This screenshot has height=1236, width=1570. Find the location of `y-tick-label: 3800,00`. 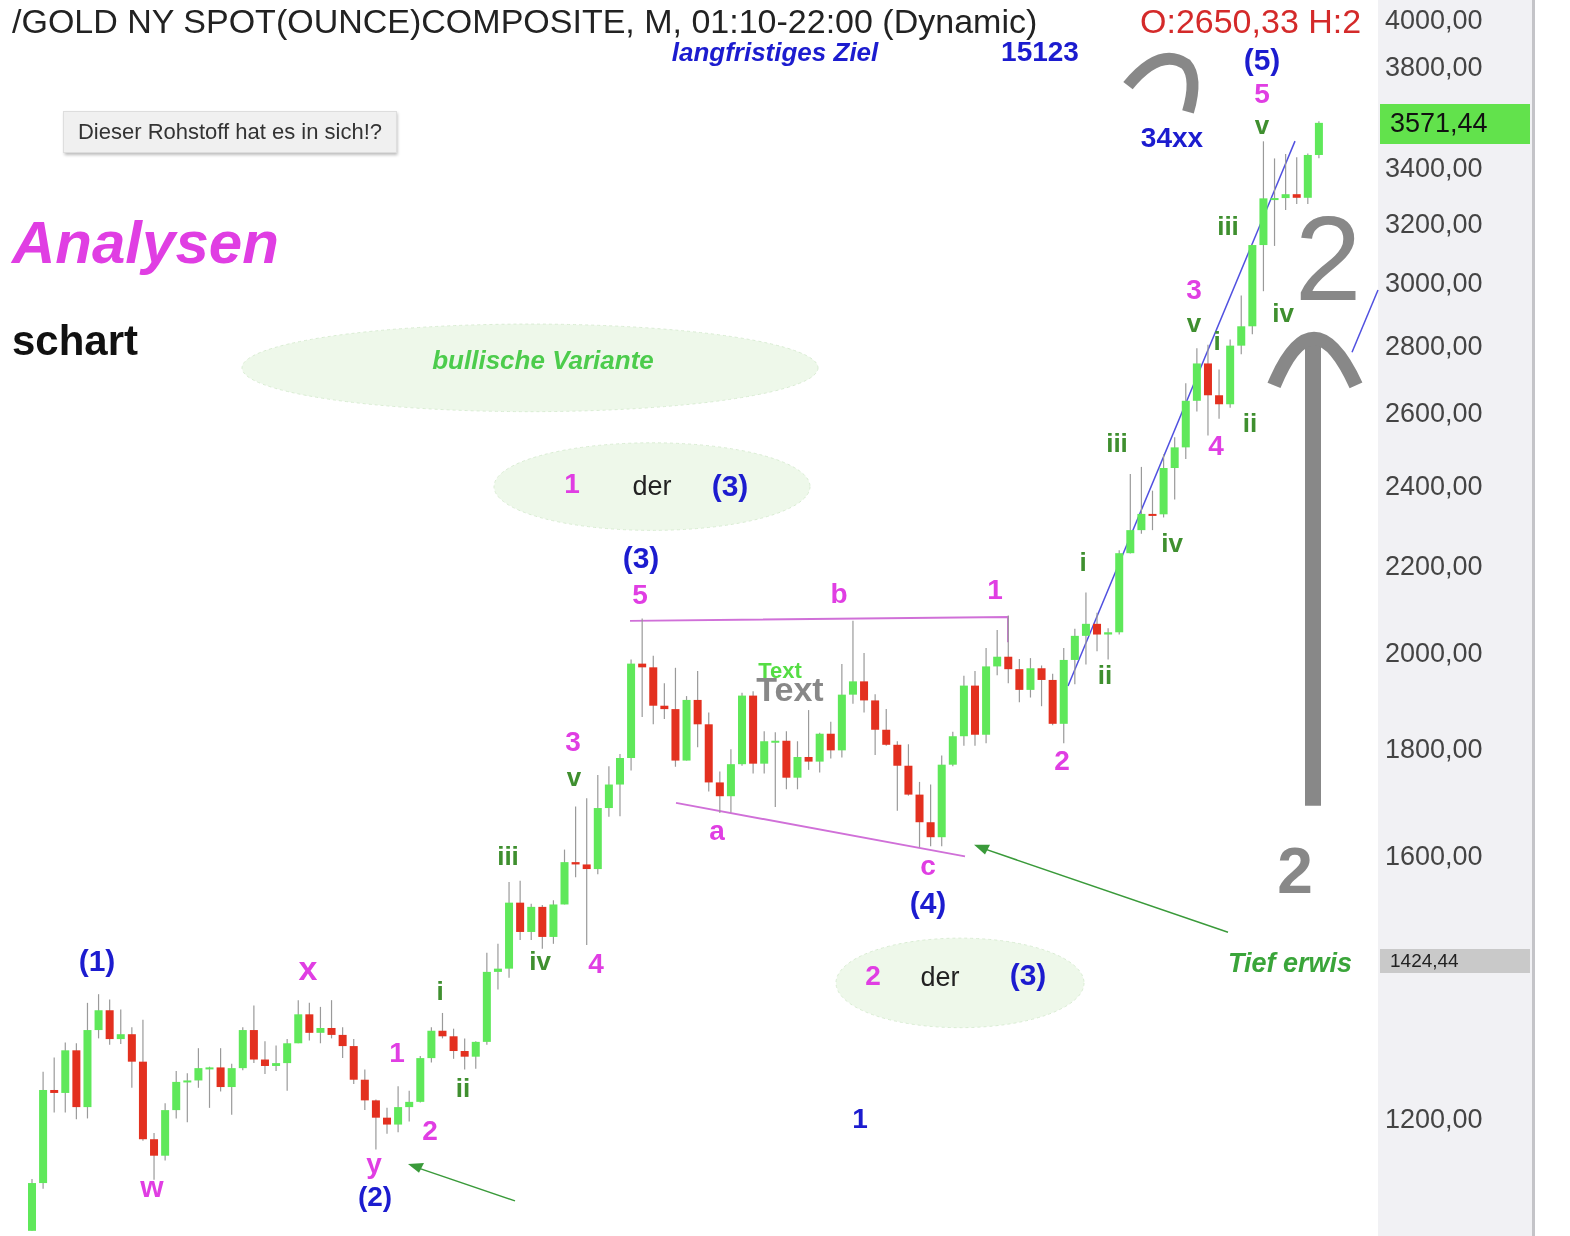

y-tick-label: 3800,00 is located at coordinates (1434, 66).